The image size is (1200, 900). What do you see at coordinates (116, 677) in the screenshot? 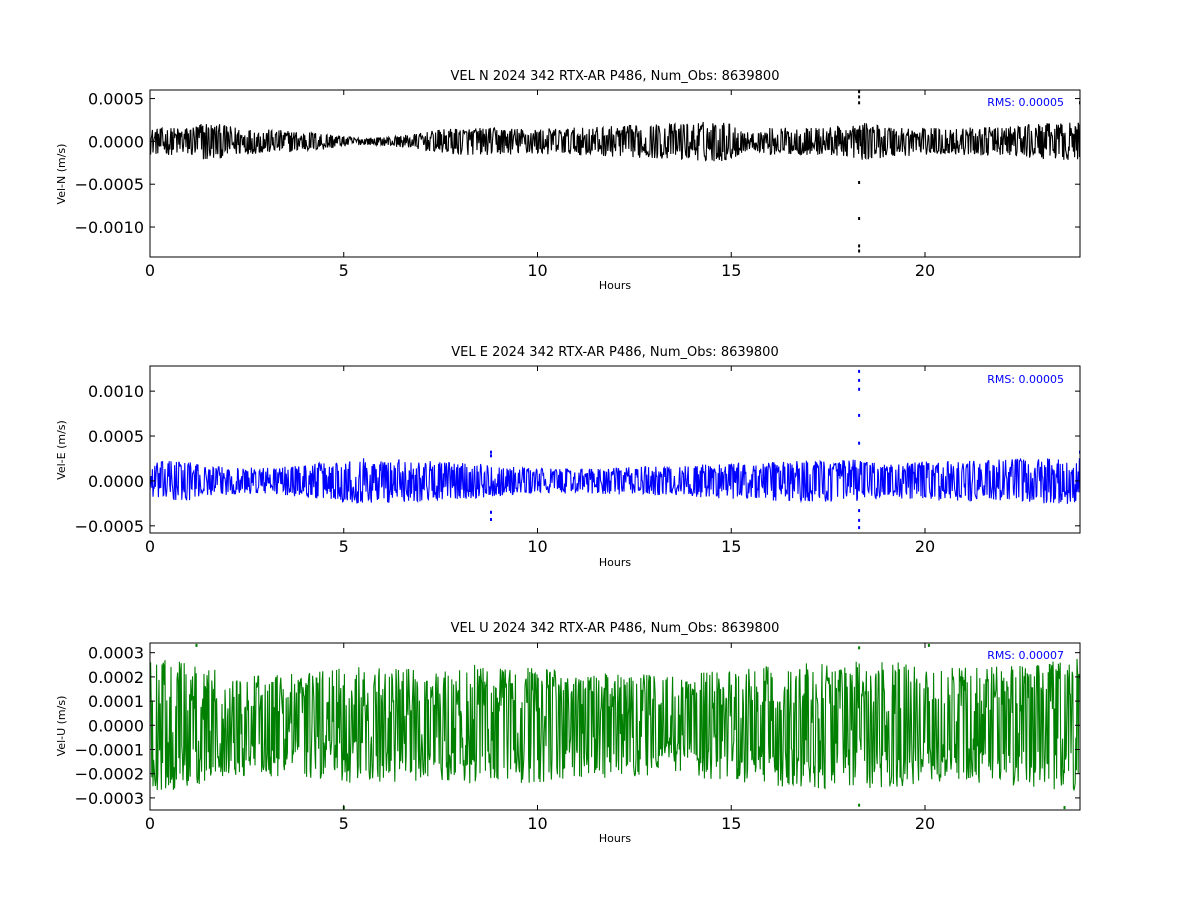
I see `y-tick-label: 0.0002` at bounding box center [116, 677].